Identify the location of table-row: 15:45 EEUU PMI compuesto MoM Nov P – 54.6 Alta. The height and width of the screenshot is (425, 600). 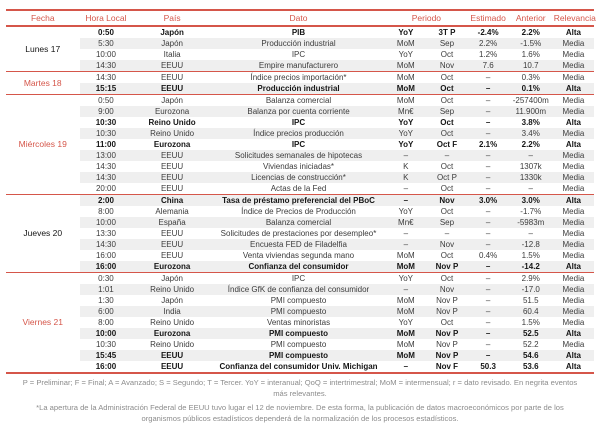
(300, 355).